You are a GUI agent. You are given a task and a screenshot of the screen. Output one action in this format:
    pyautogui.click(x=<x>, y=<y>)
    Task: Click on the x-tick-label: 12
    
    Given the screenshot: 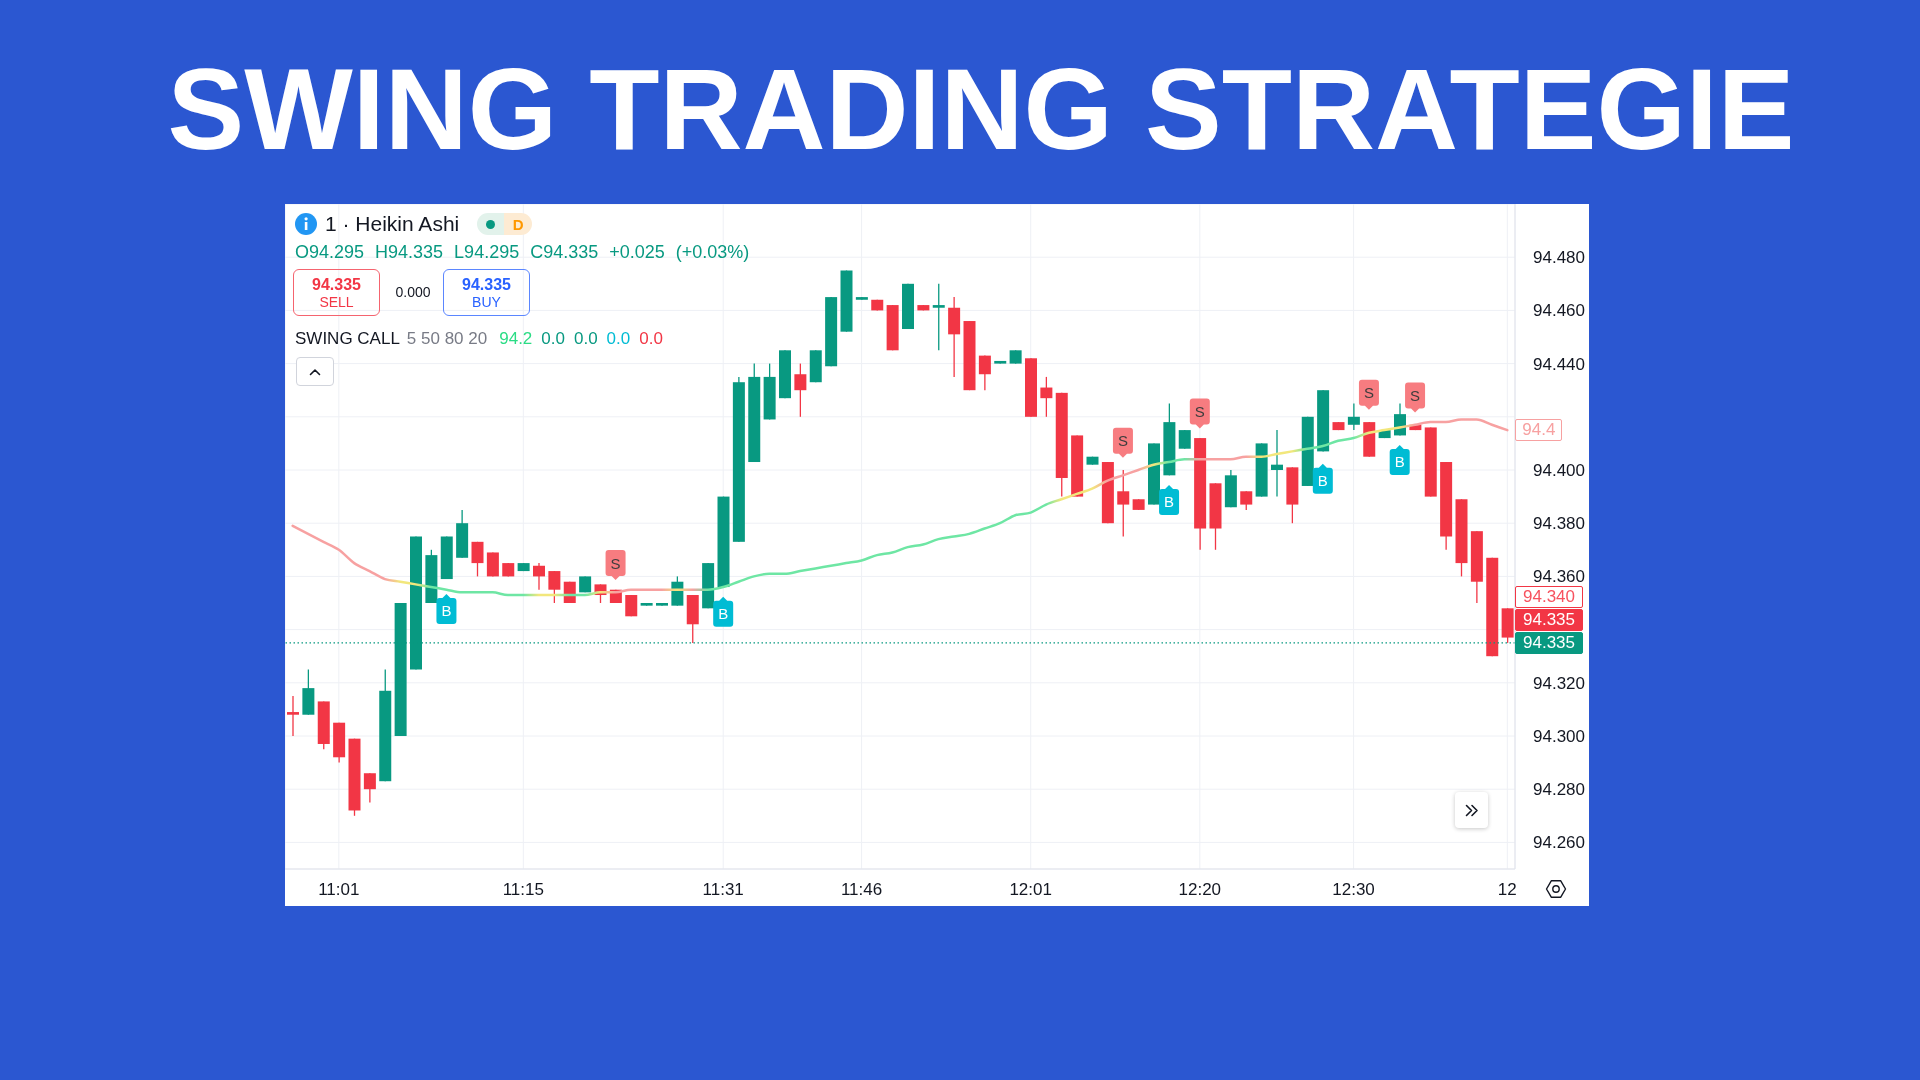 What is the action you would take?
    pyautogui.click(x=1507, y=890)
    